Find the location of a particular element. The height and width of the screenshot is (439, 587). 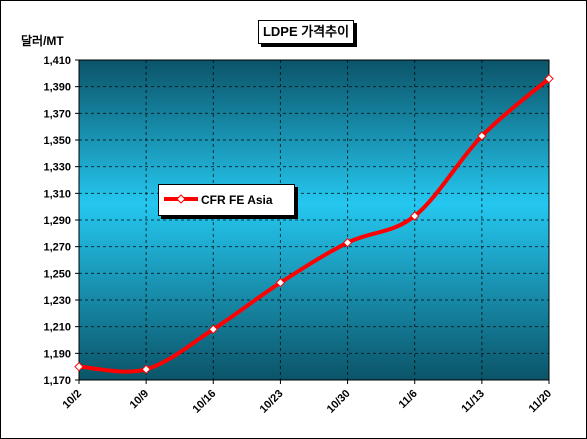

y-tick-label: 1,330 is located at coordinates (57, 168).